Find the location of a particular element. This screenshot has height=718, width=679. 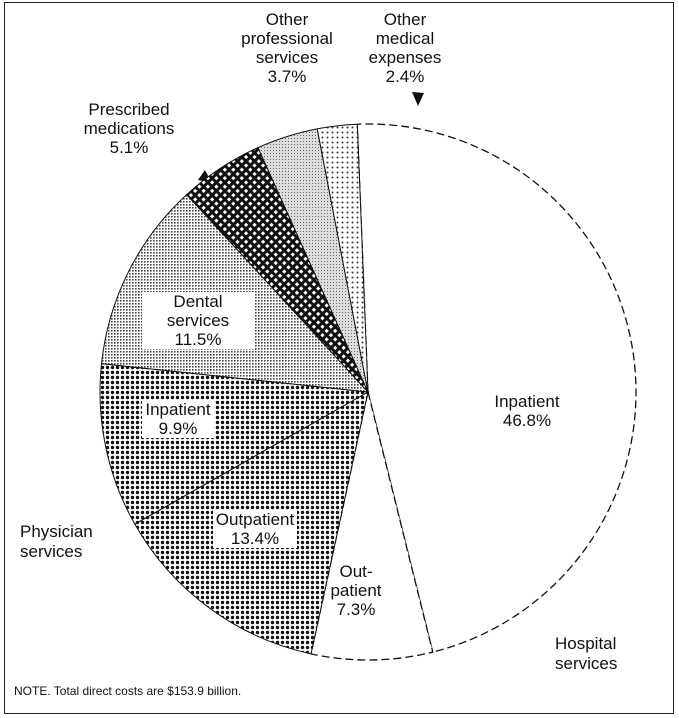

slice-label: Outpatient 13.4% is located at coordinates (255, 529).